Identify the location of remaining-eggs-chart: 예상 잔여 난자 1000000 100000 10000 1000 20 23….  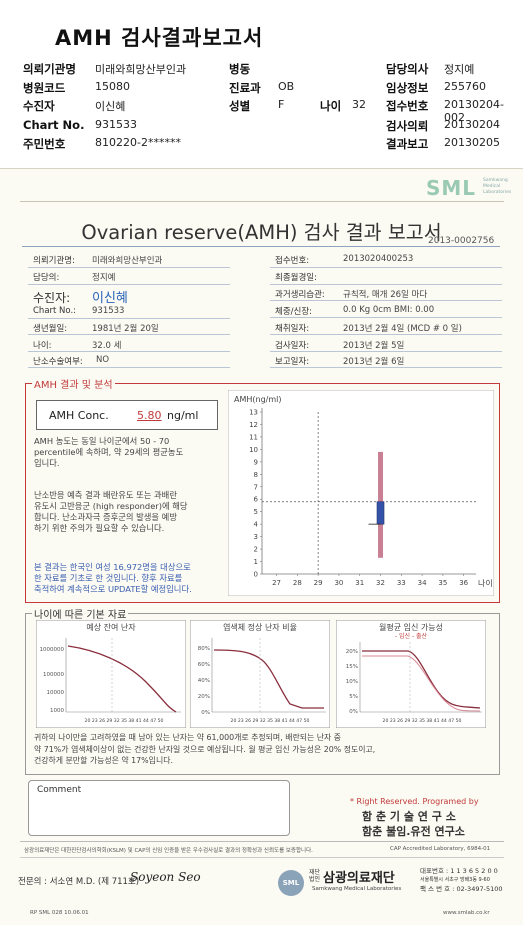
(111, 674).